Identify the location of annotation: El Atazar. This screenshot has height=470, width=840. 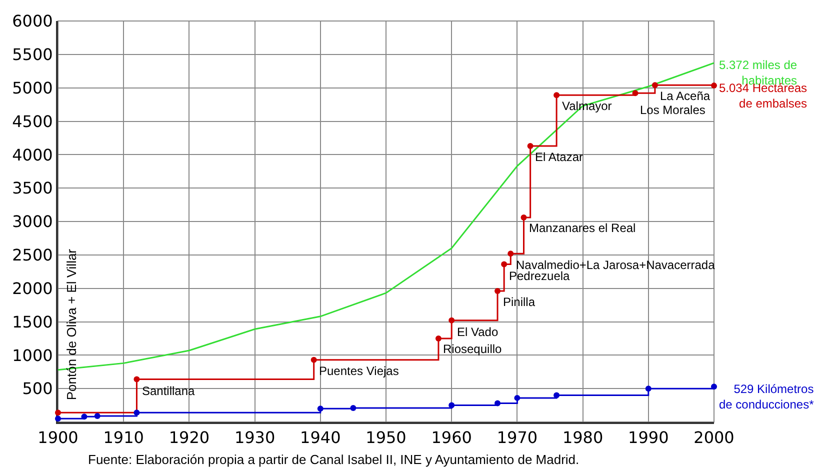
(559, 157).